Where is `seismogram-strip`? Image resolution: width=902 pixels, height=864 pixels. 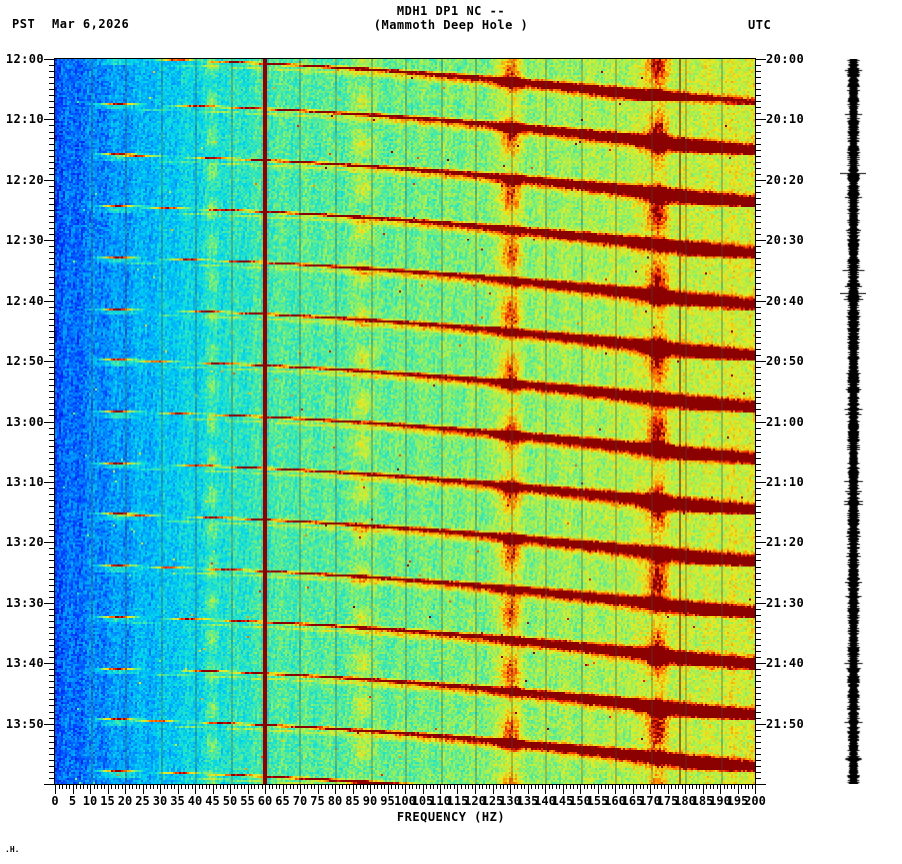 seismogram-strip is located at coordinates (853, 421).